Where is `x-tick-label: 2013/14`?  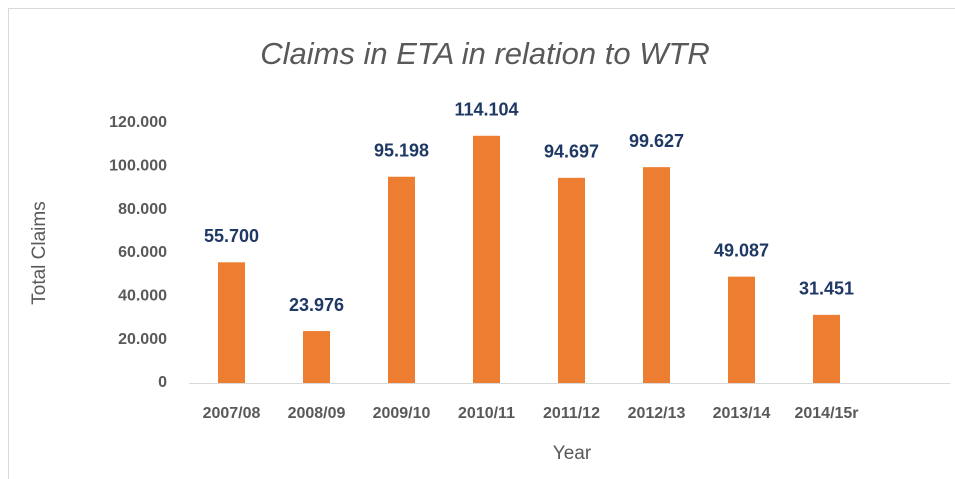
x-tick-label: 2013/14 is located at coordinates (742, 413).